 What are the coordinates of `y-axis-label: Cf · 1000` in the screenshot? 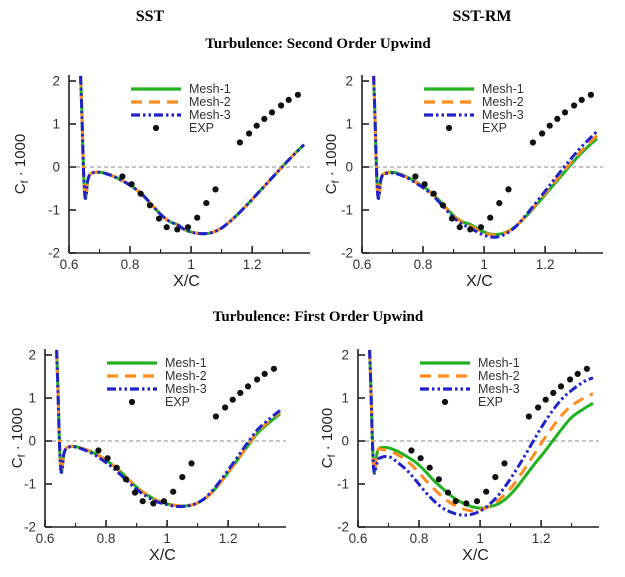 It's located at (18, 438).